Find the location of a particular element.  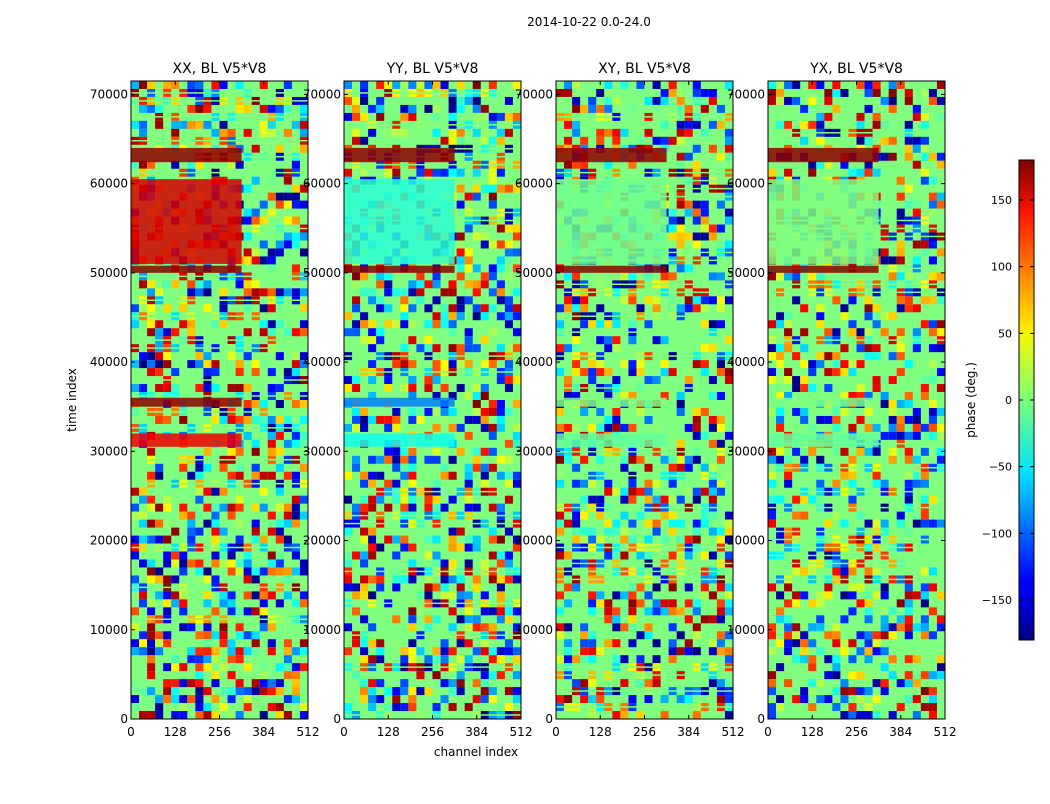

colorbar-ticks: 150 100 50 0 −50 −100 −150 is located at coordinates (1008, 400).